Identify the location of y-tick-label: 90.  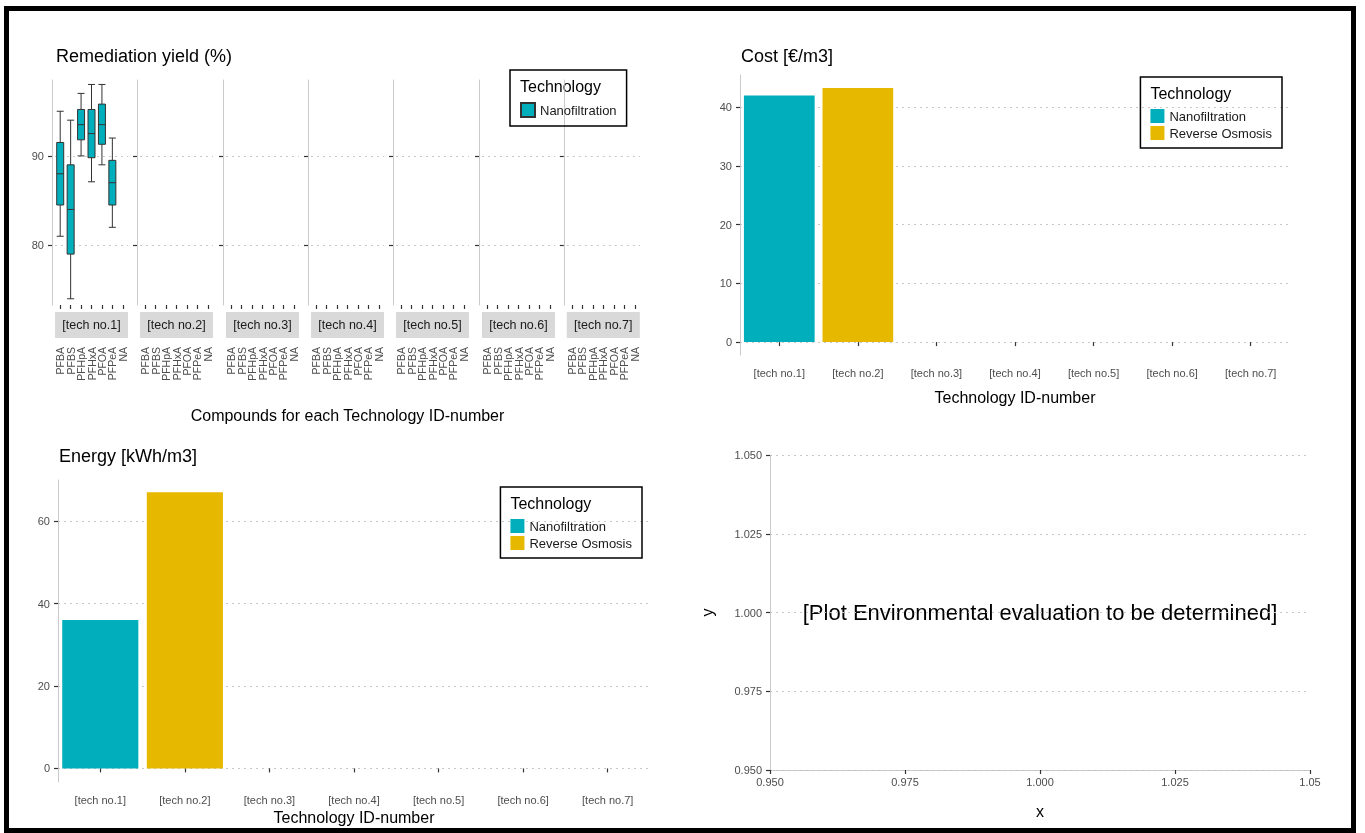
(37, 155).